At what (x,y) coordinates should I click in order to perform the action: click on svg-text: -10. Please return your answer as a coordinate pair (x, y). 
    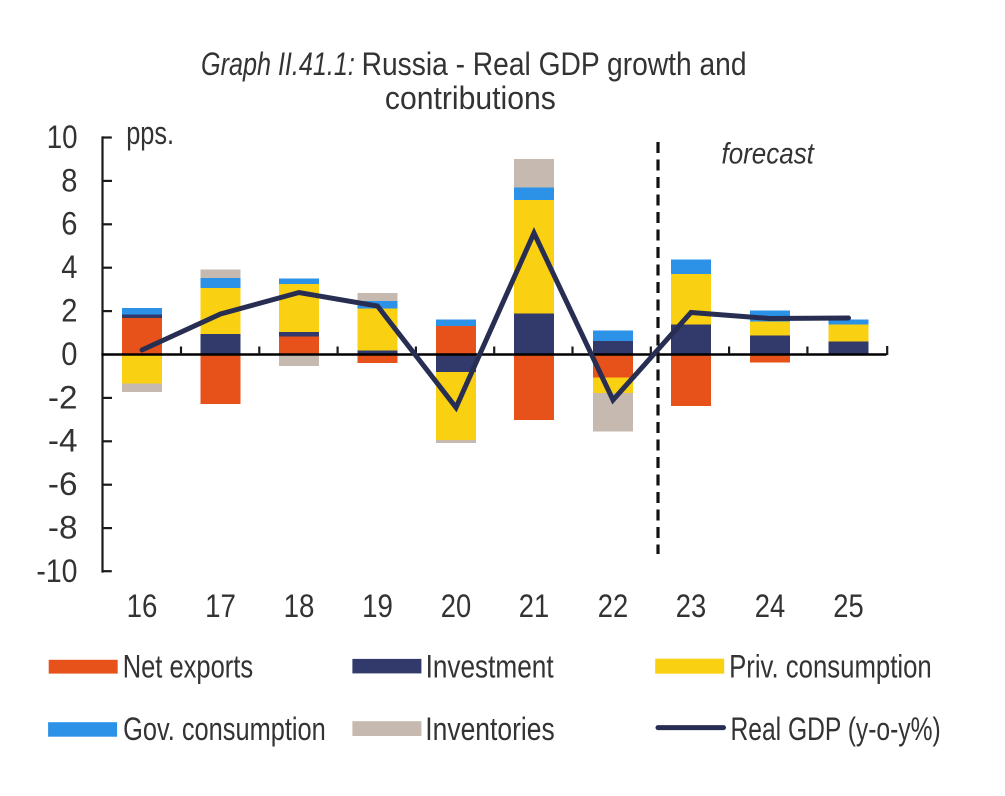
    Looking at the image, I should click on (56, 571).